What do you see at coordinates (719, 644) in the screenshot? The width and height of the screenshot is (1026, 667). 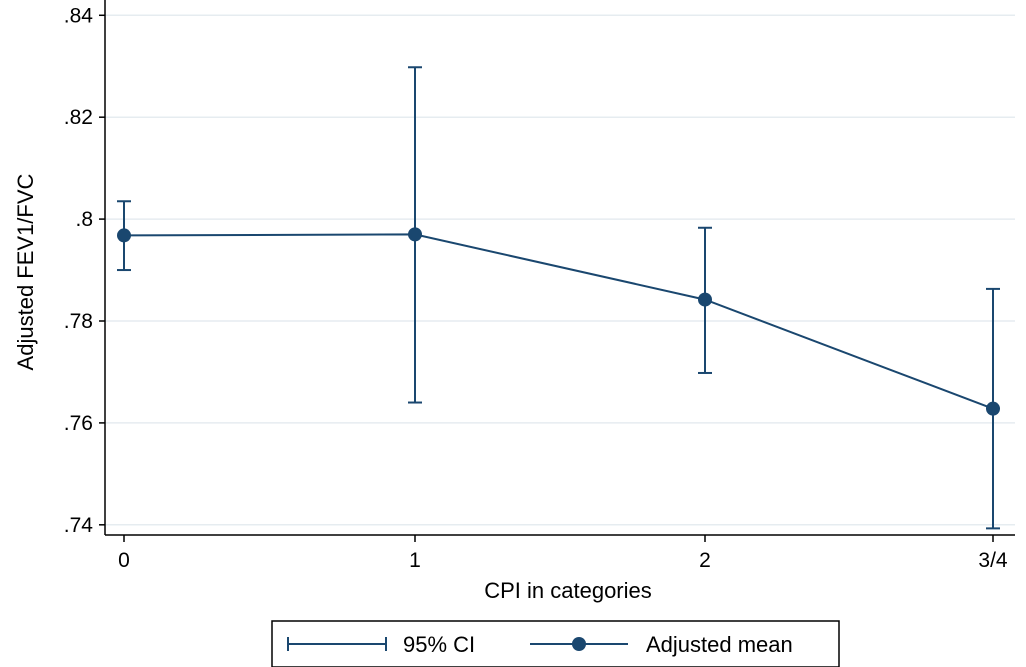 I see `legend-mean-label: Adjusted mean` at bounding box center [719, 644].